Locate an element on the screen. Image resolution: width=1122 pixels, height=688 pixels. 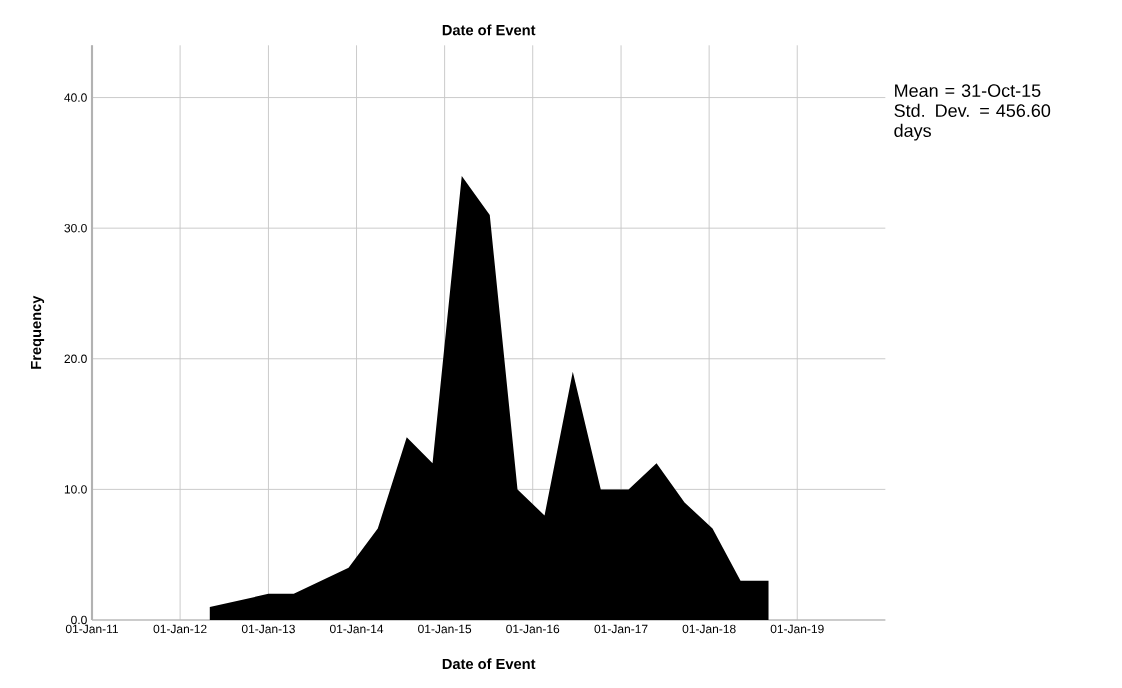
text: Mean = 31-Oct-15 is located at coordinates (968, 90).